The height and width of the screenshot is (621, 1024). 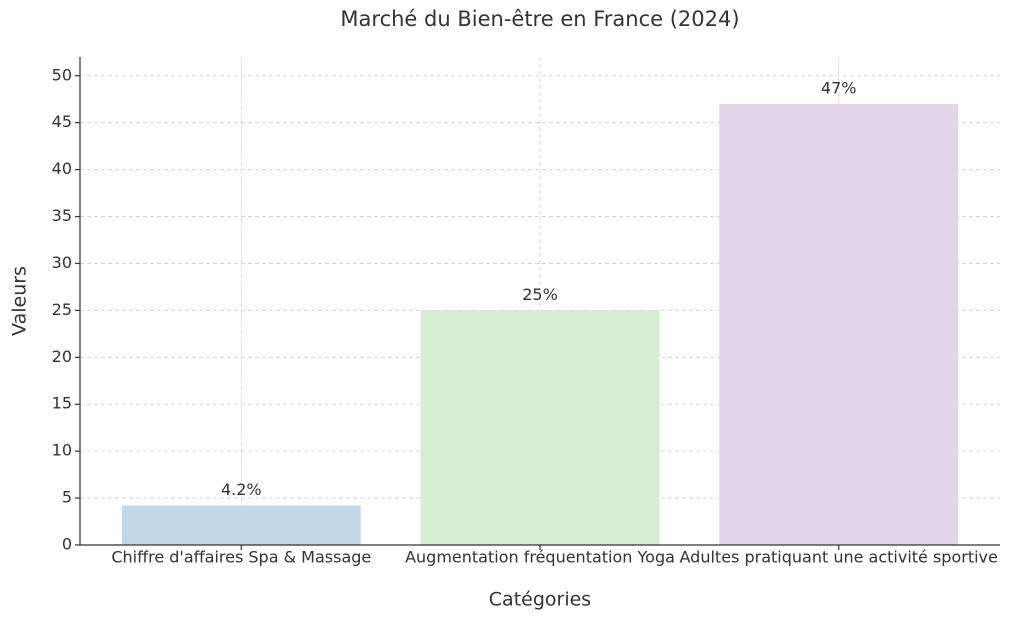 I want to click on y-tick-label: 20, so click(x=62, y=356).